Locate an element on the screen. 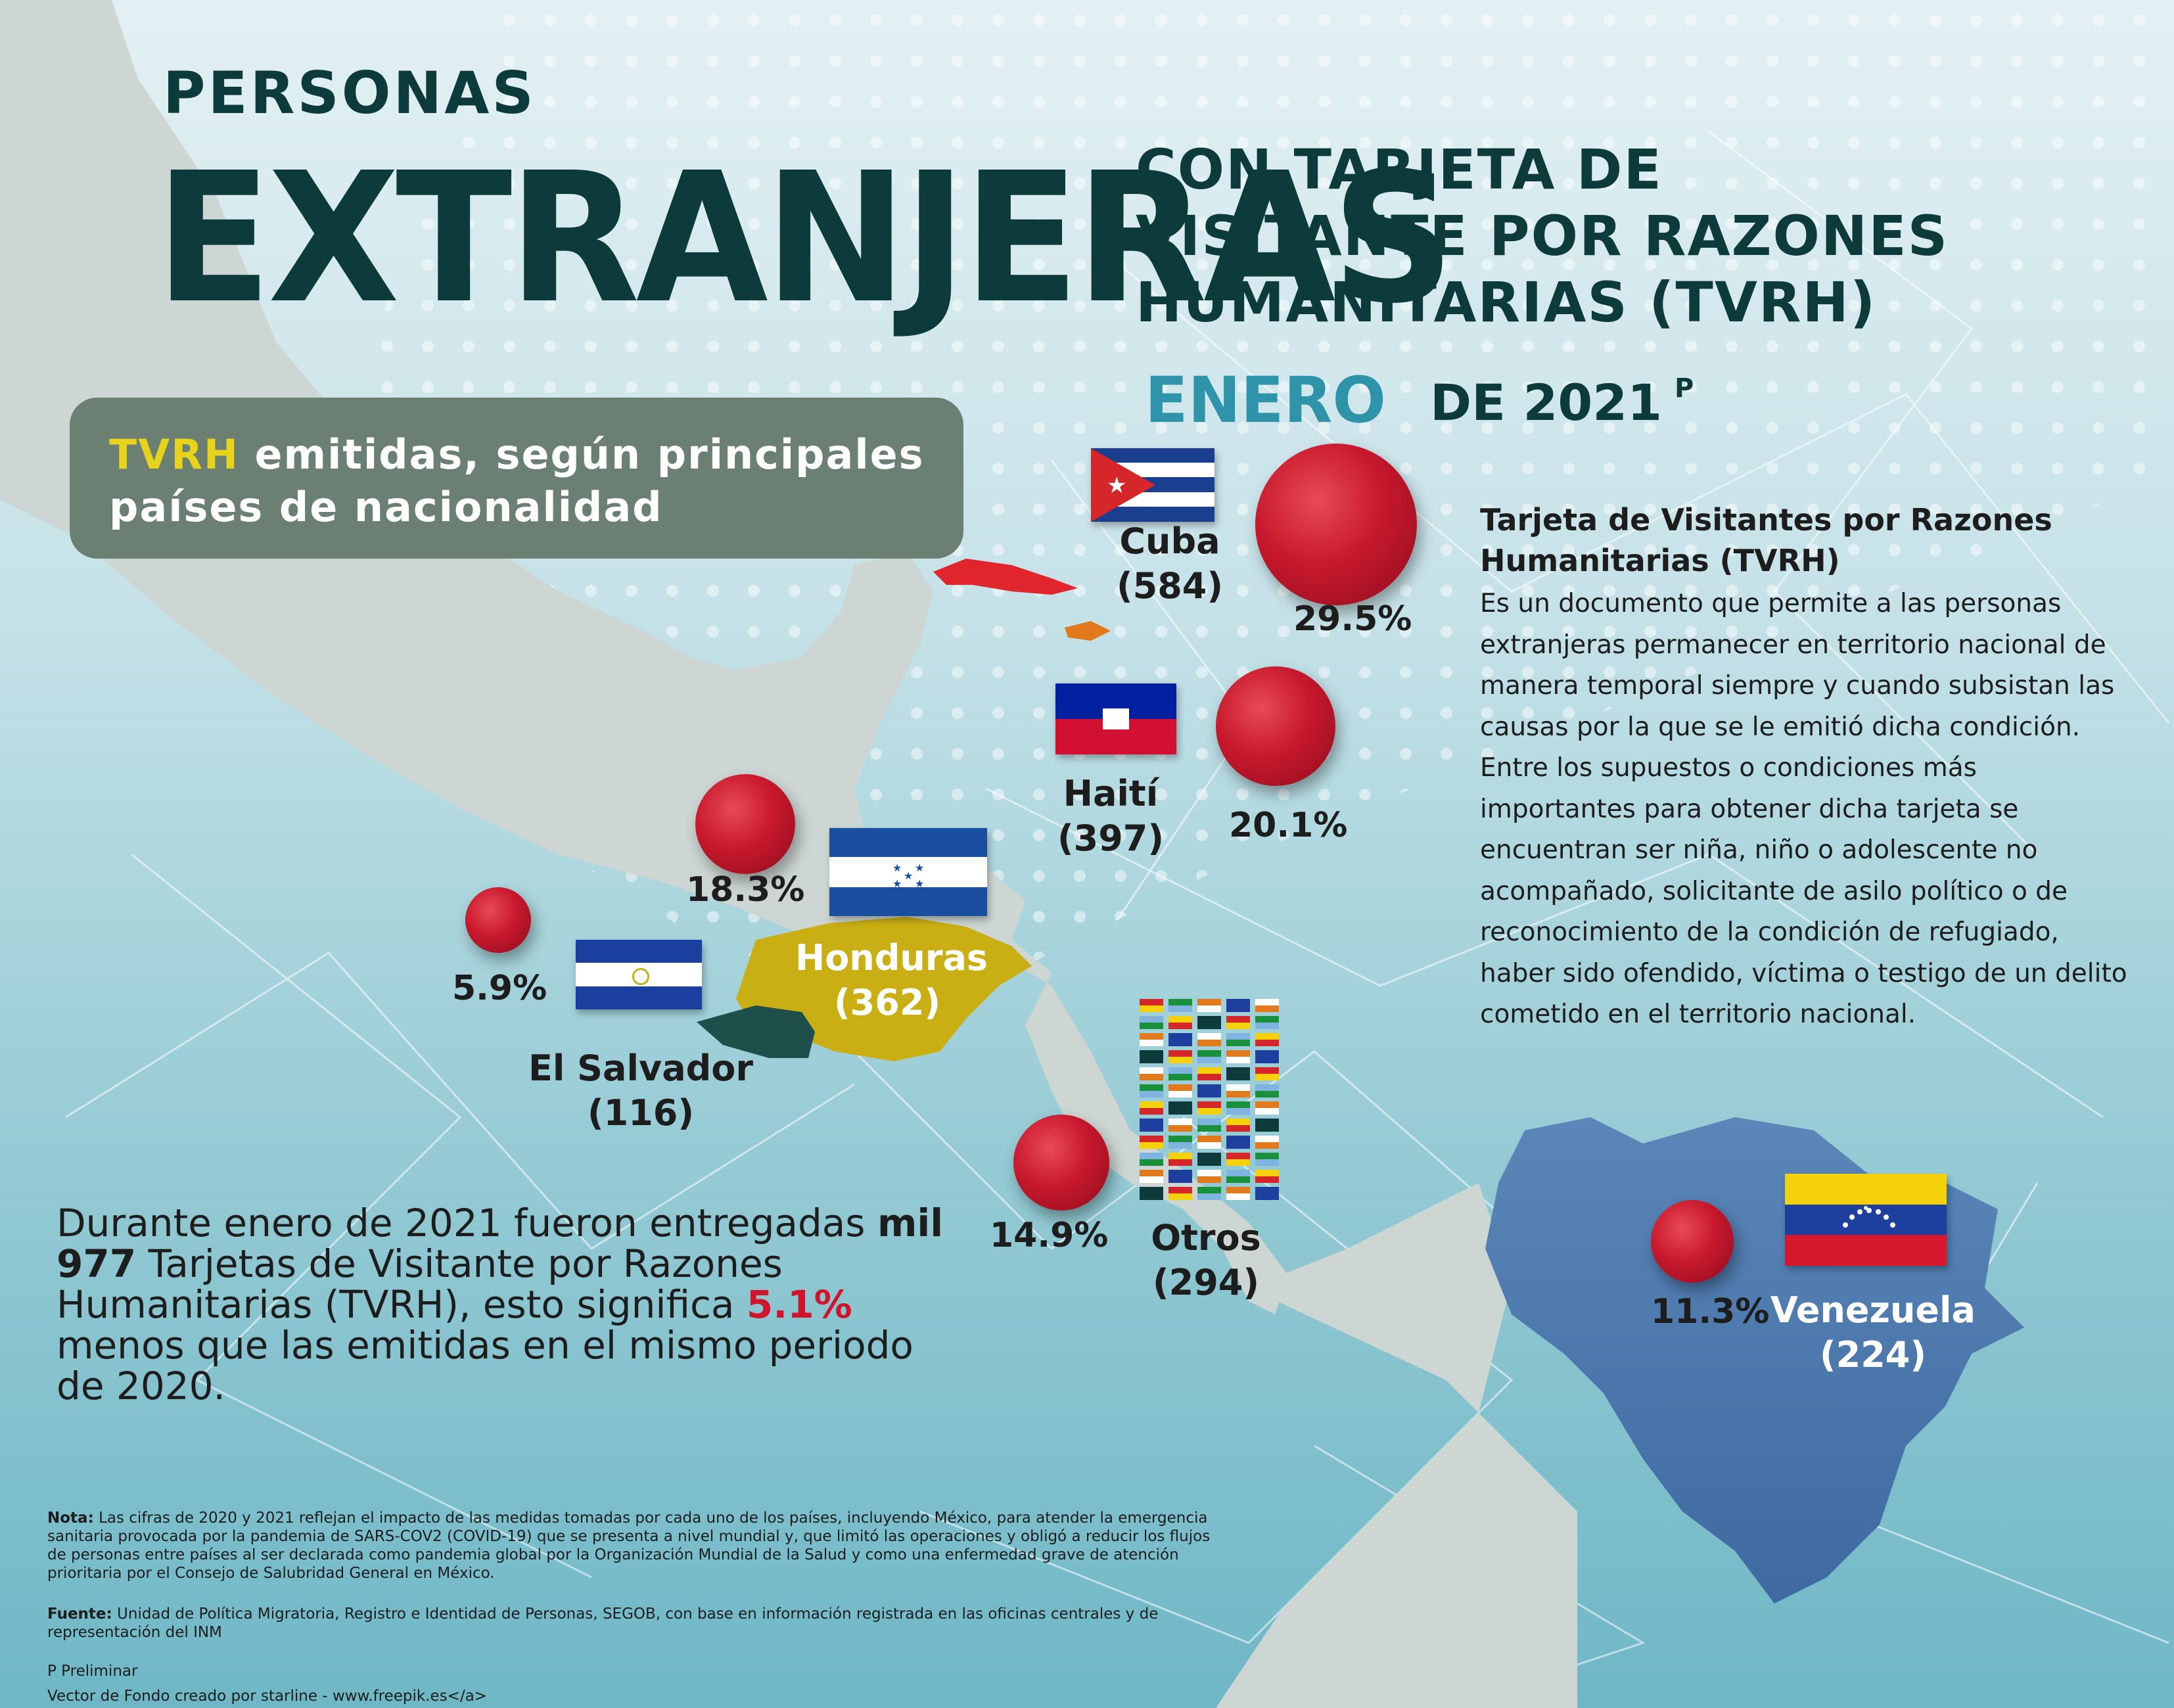  otros-pct: 14.9% is located at coordinates (1049, 1235).